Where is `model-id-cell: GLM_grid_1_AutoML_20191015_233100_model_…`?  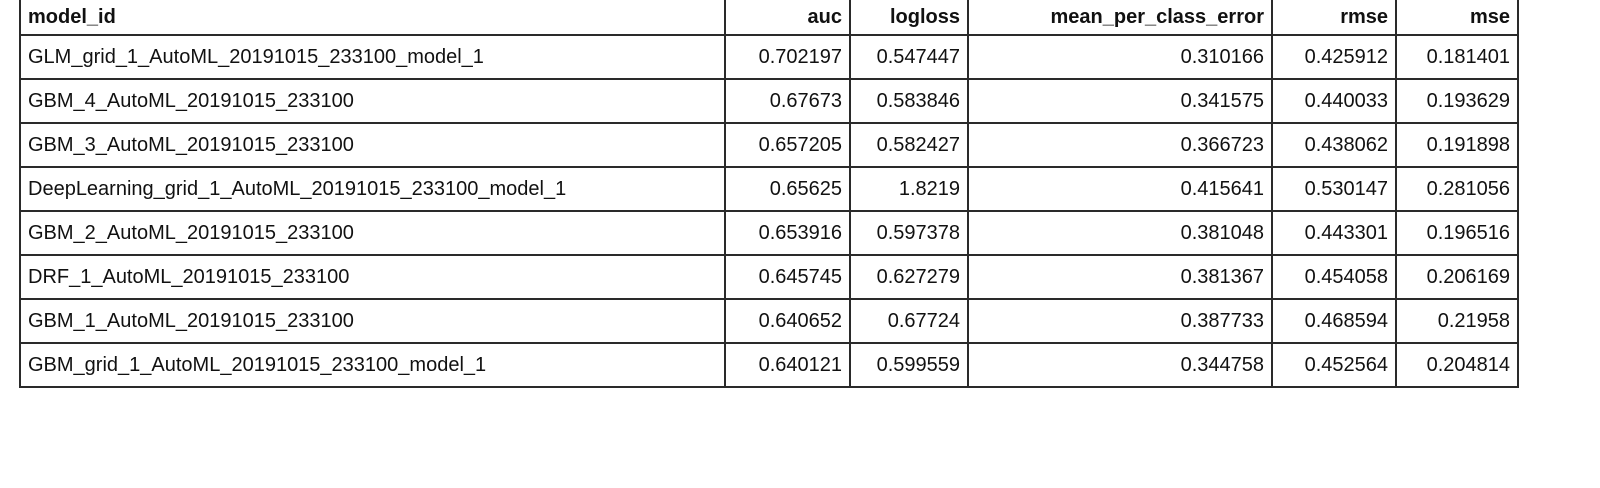 model-id-cell: GLM_grid_1_AutoML_20191015_233100_model_… is located at coordinates (372, 57).